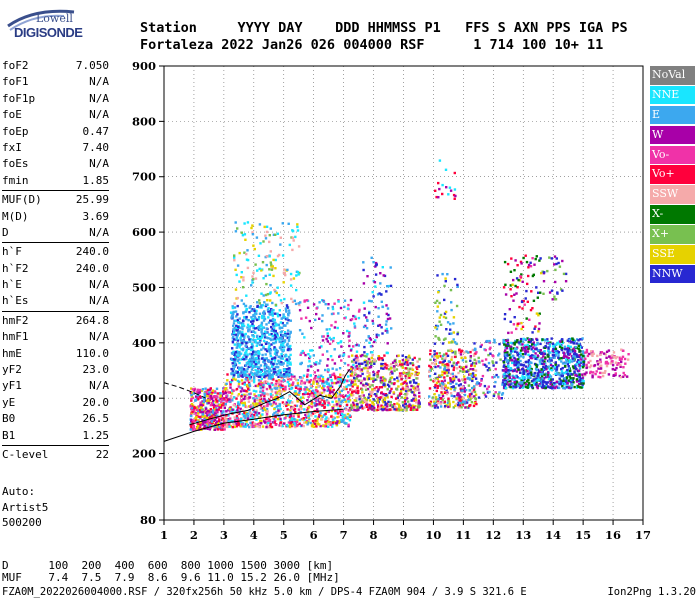 This screenshot has height=600, width=700. I want to click on param-row: h`F 240.0, so click(55, 252).